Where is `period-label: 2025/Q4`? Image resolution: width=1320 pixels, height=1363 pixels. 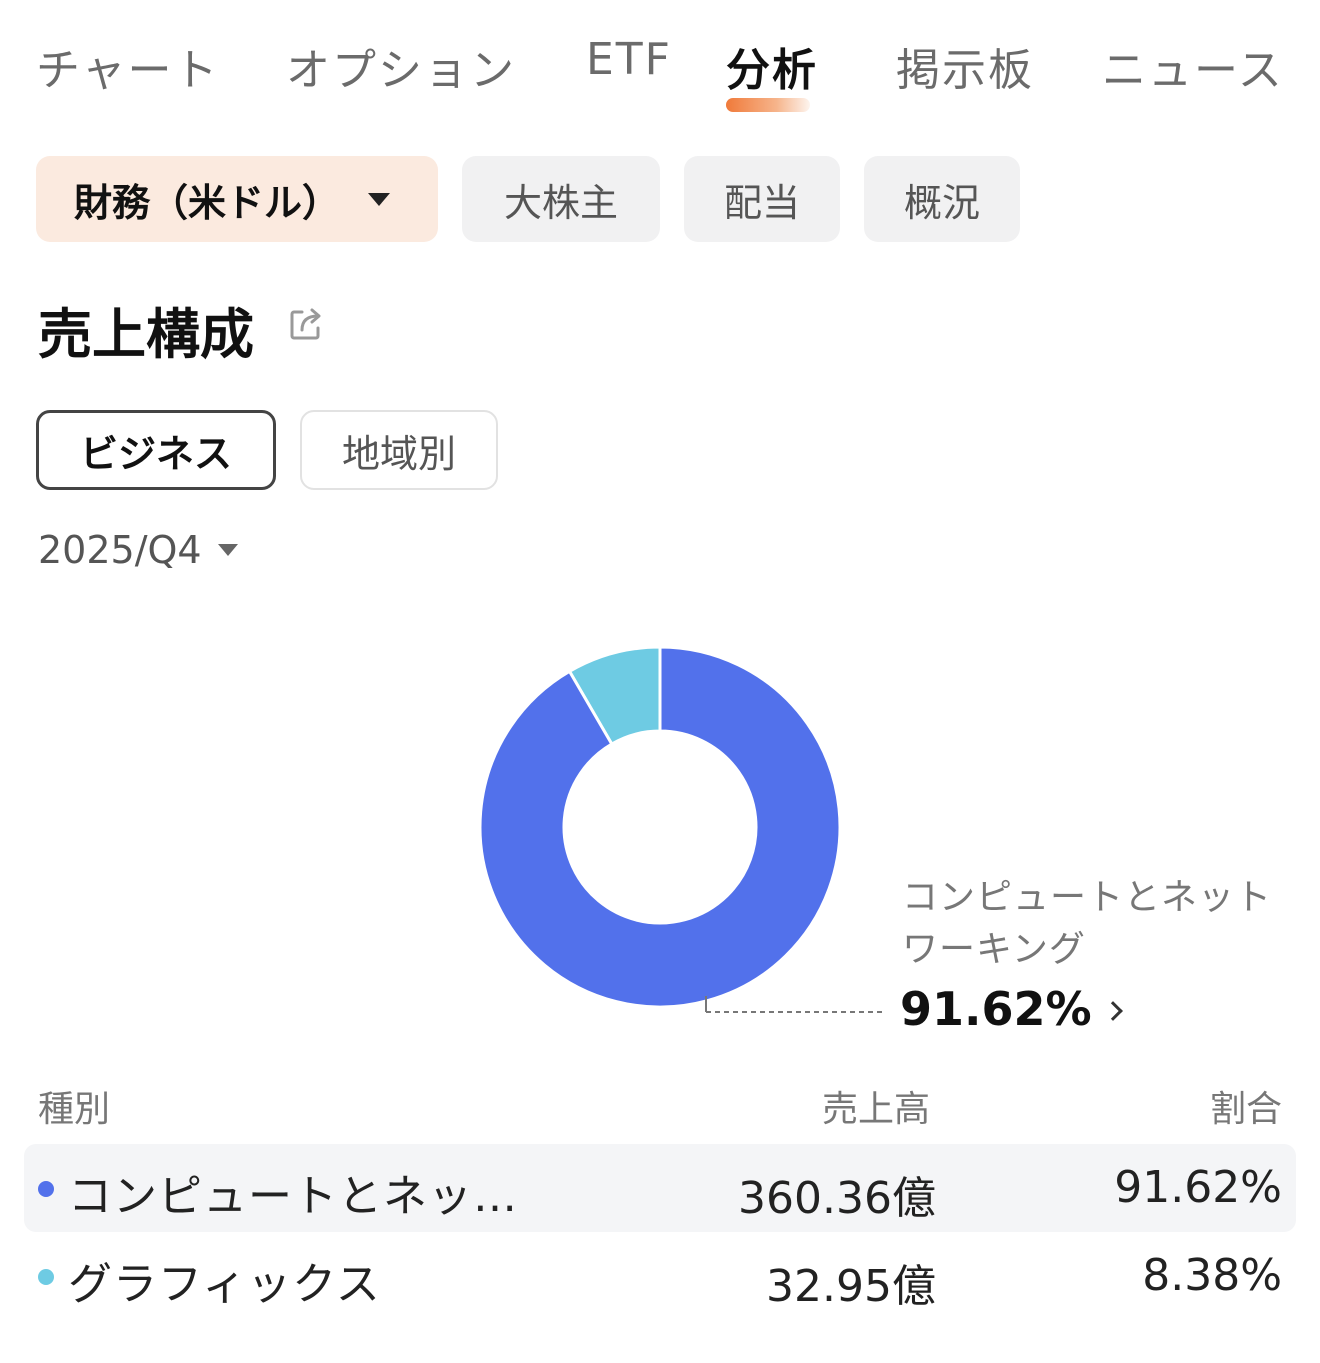 period-label: 2025/Q4 is located at coordinates (120, 550).